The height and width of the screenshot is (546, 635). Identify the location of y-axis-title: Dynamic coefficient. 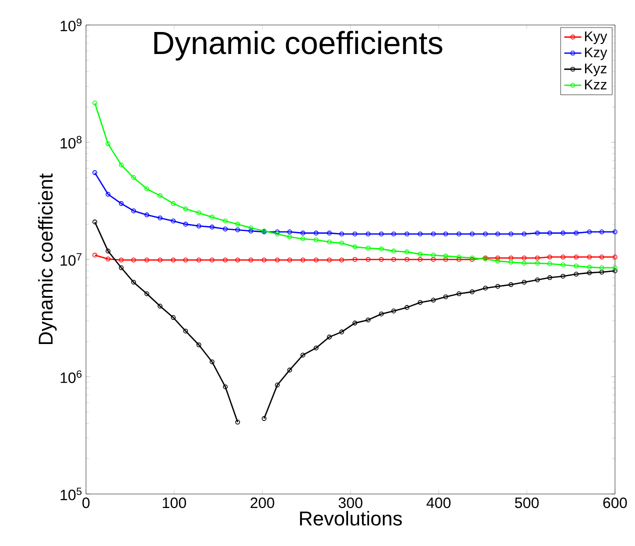
(47, 258).